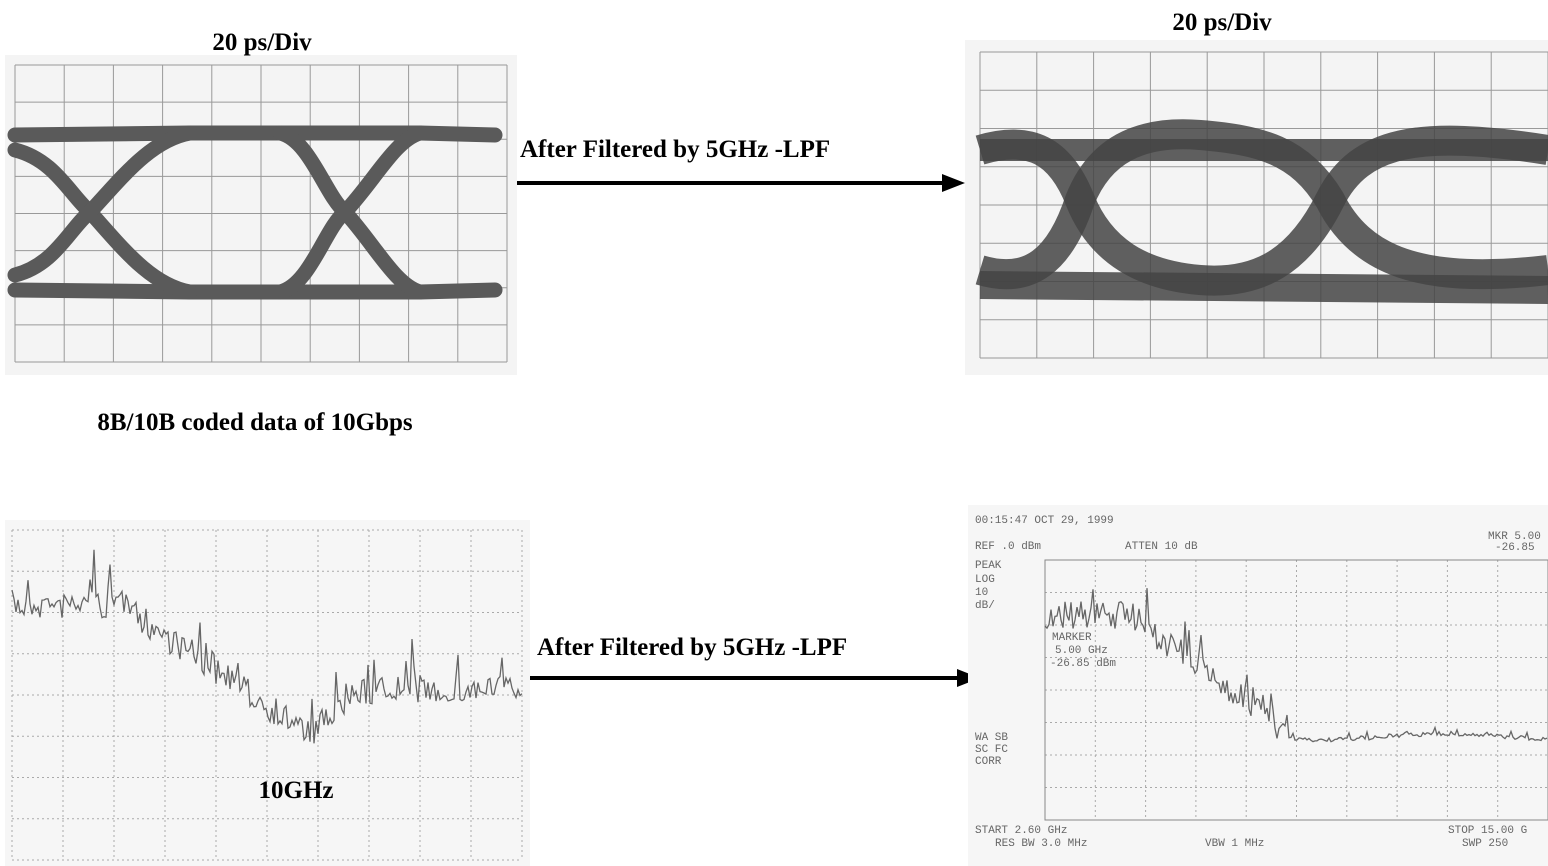 The image size is (1548, 866). I want to click on screen-text: MARKER, so click(1072, 638).